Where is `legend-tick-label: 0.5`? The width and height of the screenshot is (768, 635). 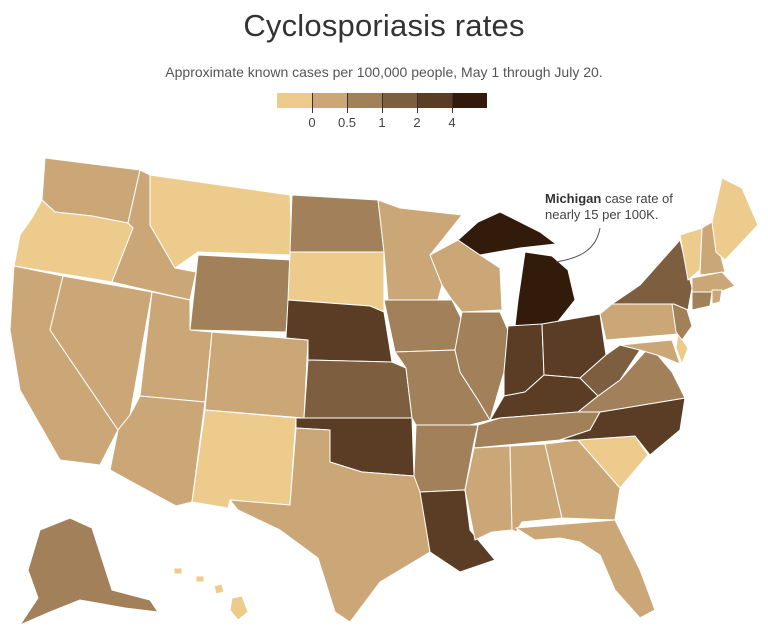 legend-tick-label: 0.5 is located at coordinates (347, 122).